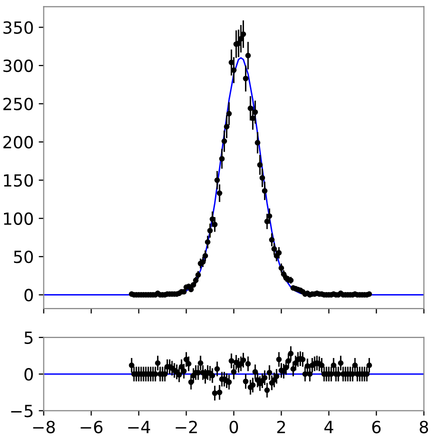 The width and height of the screenshot is (437, 444). Describe the element at coordinates (18, 180) in the screenshot. I see `y-tick-label: 150` at that location.